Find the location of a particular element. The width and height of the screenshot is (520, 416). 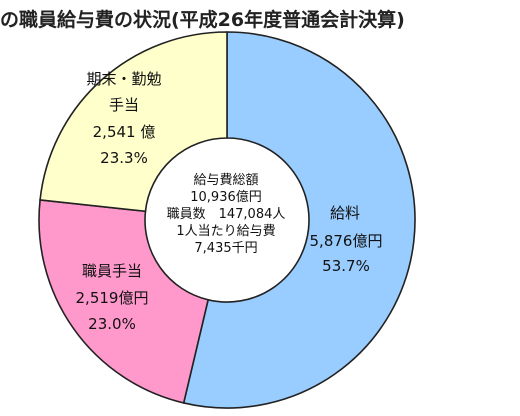

center-total-label: 給与費総額 is located at coordinates (225, 180).